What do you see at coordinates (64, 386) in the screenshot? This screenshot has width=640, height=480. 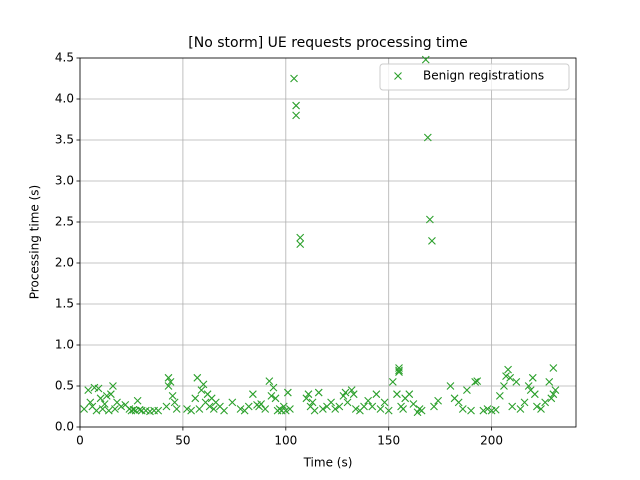 I see `y-tick-label: 0.5` at bounding box center [64, 386].